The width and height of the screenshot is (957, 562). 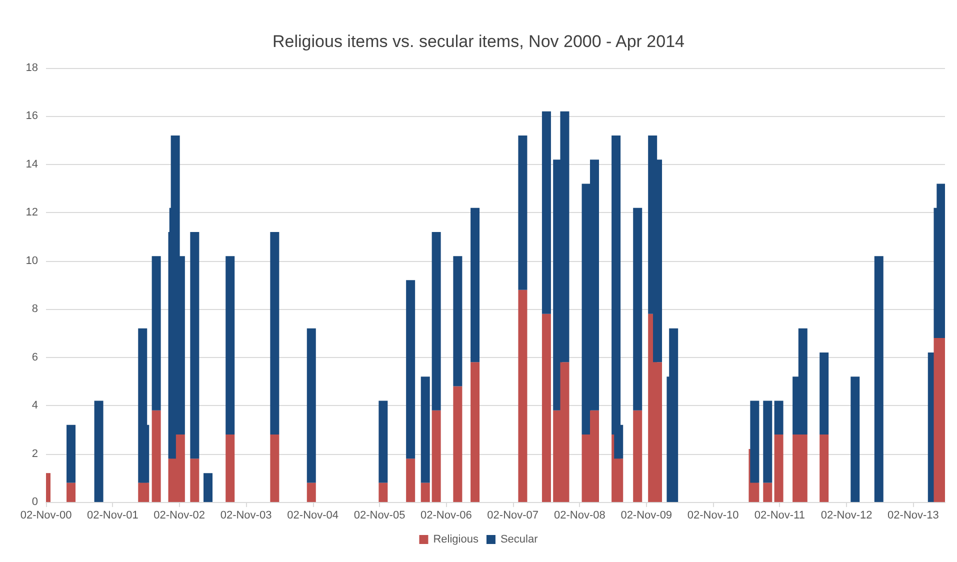 What do you see at coordinates (32, 68) in the screenshot?
I see `y-tick-label: 18` at bounding box center [32, 68].